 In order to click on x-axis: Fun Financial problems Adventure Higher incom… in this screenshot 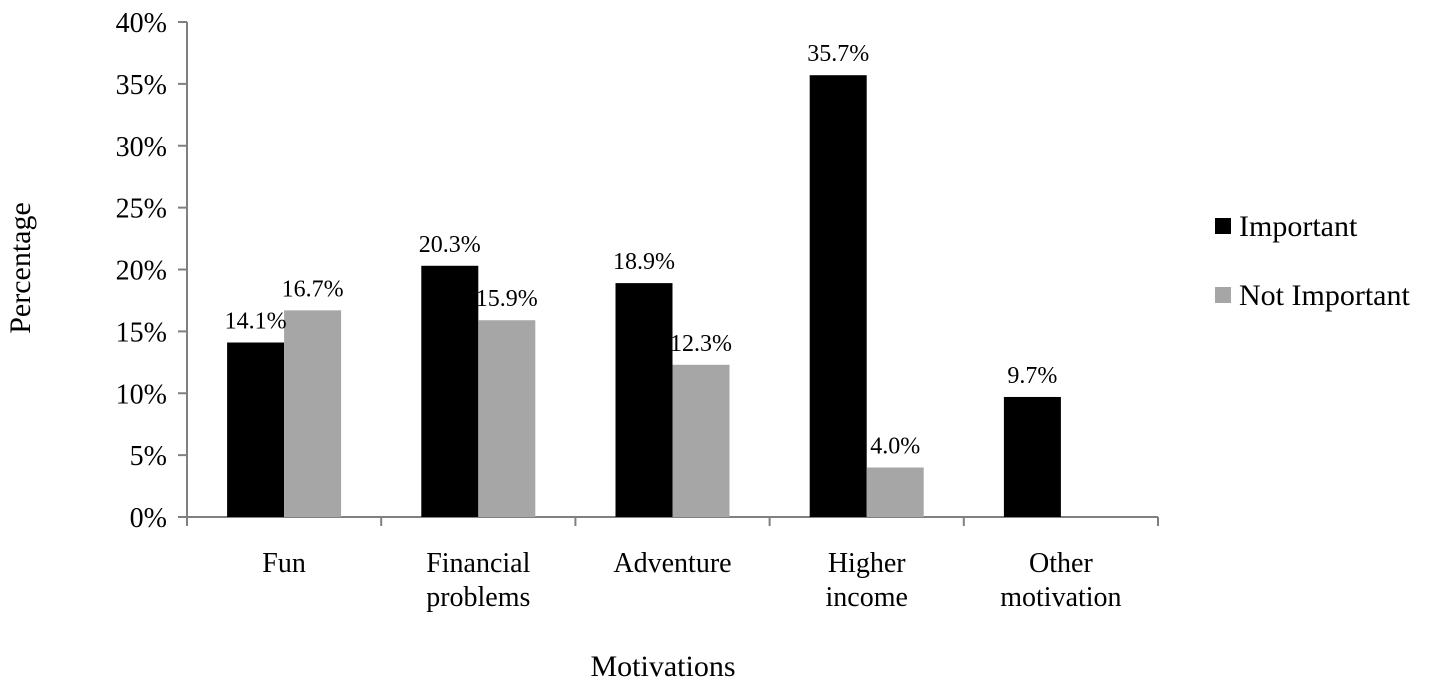, I will do `click(672, 564)`.